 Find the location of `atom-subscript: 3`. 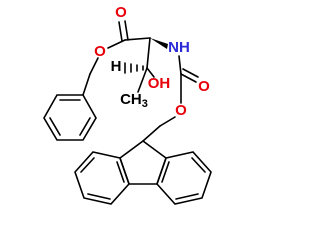

atom-subscript: 3 is located at coordinates (145, 104).